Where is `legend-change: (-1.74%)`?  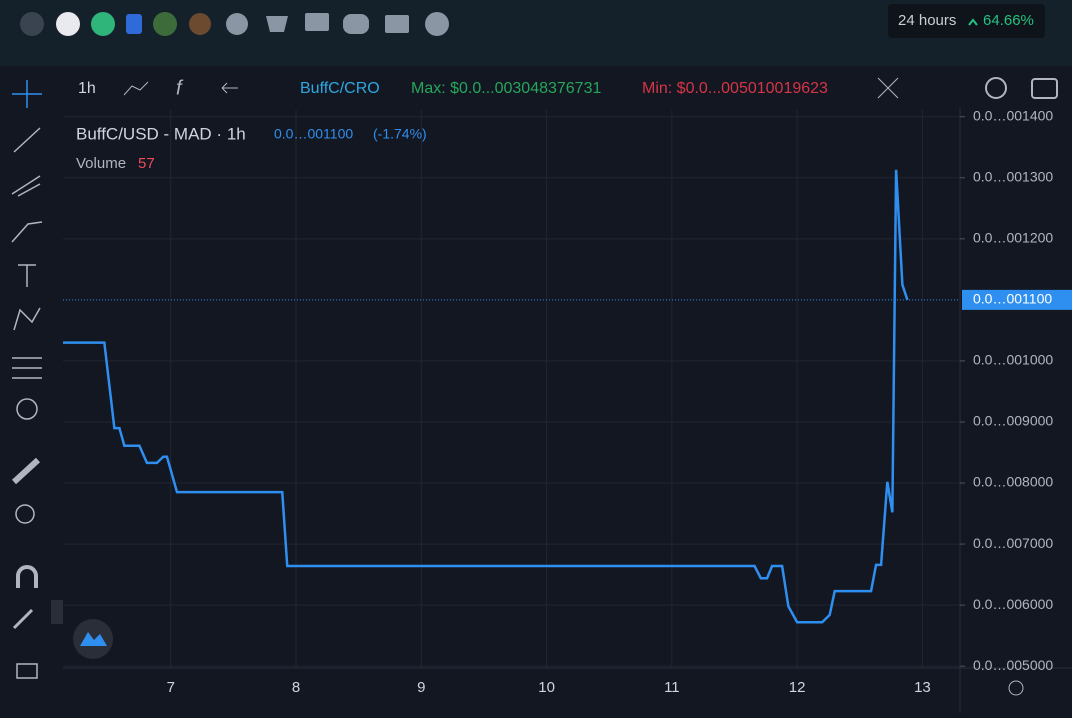
legend-change: (-1.74%) is located at coordinates (400, 134).